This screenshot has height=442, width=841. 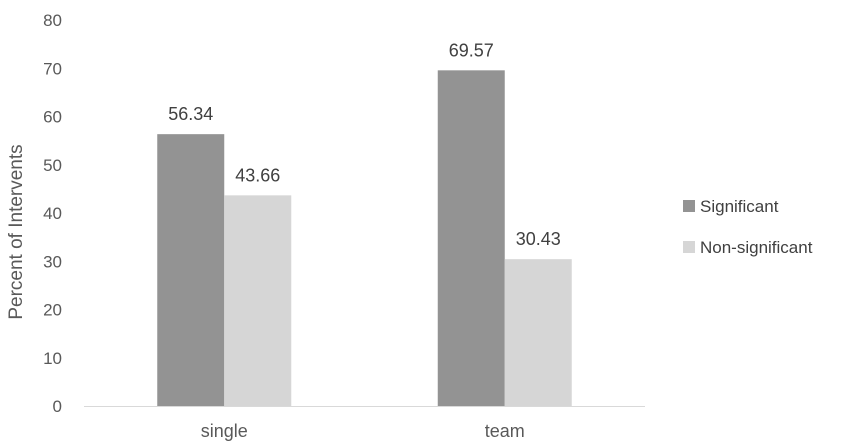 What do you see at coordinates (538, 332) in the screenshot?
I see `bar-non-significant-team` at bounding box center [538, 332].